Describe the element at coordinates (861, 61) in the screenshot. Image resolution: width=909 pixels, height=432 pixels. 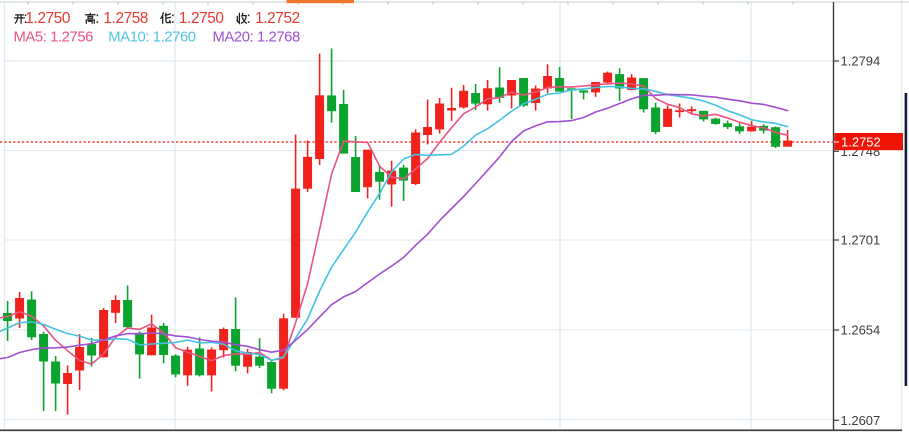
I see `svg-text: 1.2794` at that location.